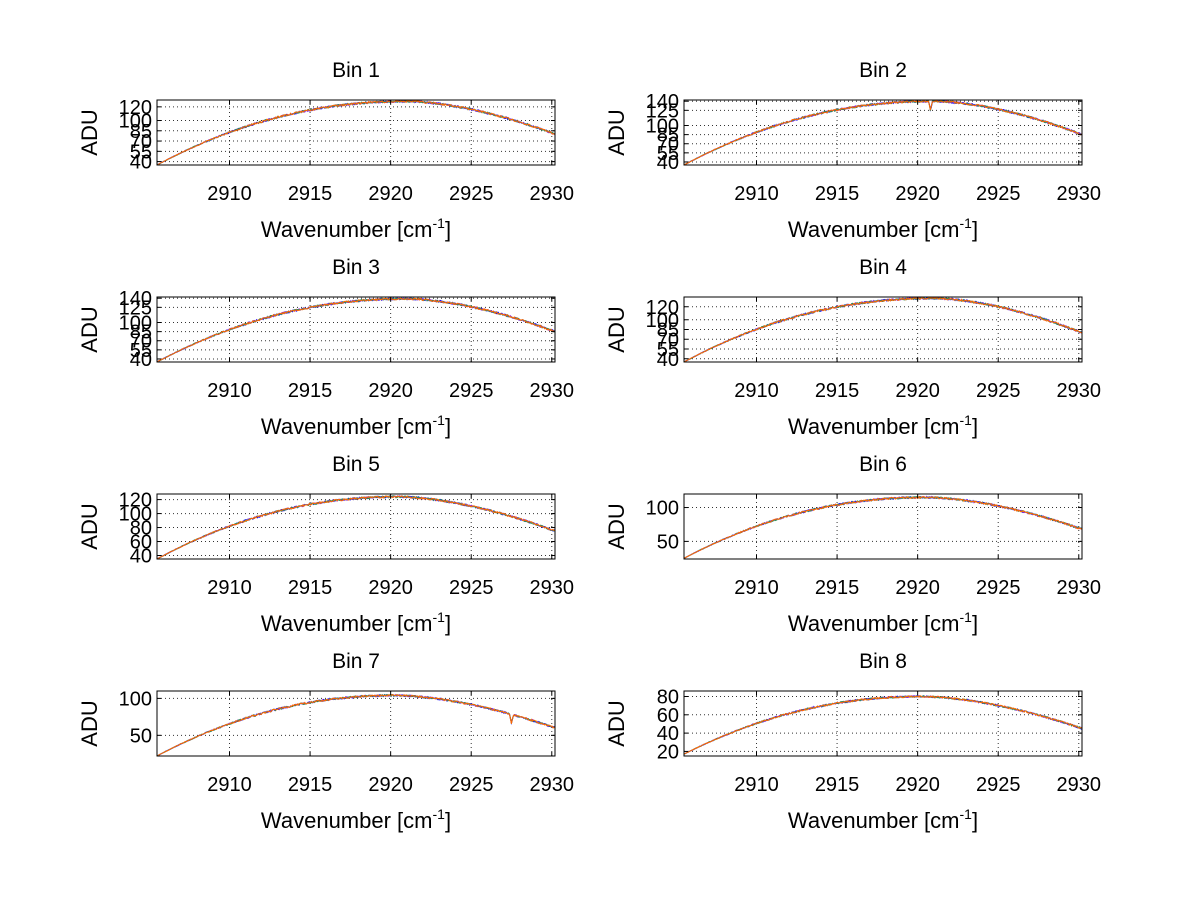 The image size is (1200, 901). Describe the element at coordinates (135, 299) in the screenshot. I see `y-tick-label: 140` at that location.